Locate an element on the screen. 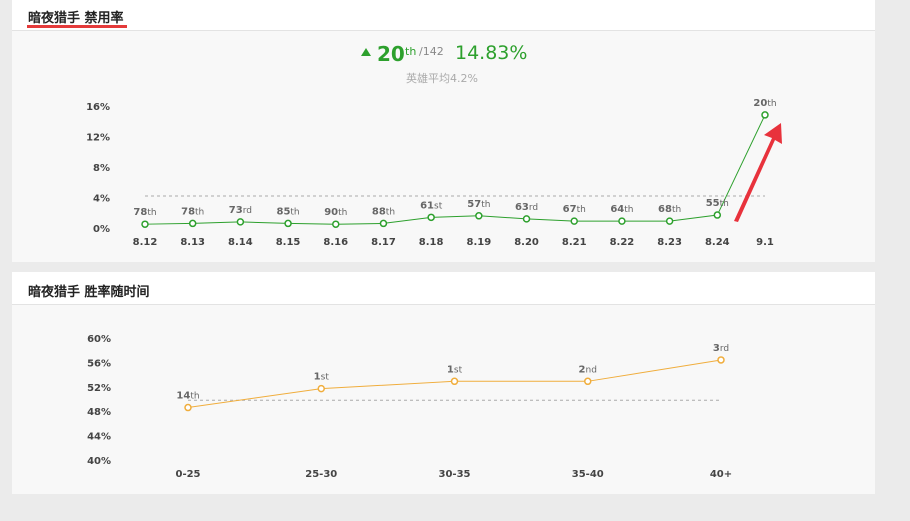 The height and width of the screenshot is (521, 910). winrate-header: 暗夜猎手 胜率随时间 is located at coordinates (443, 288).